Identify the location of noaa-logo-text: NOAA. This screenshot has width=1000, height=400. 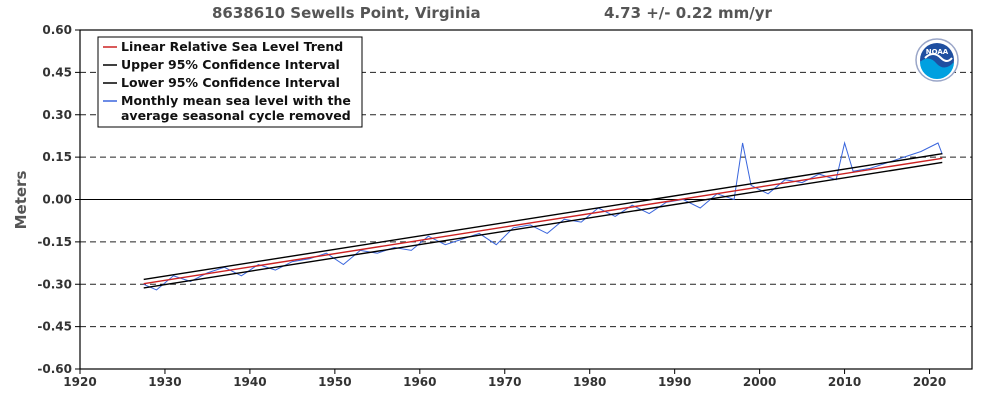
(937, 52).